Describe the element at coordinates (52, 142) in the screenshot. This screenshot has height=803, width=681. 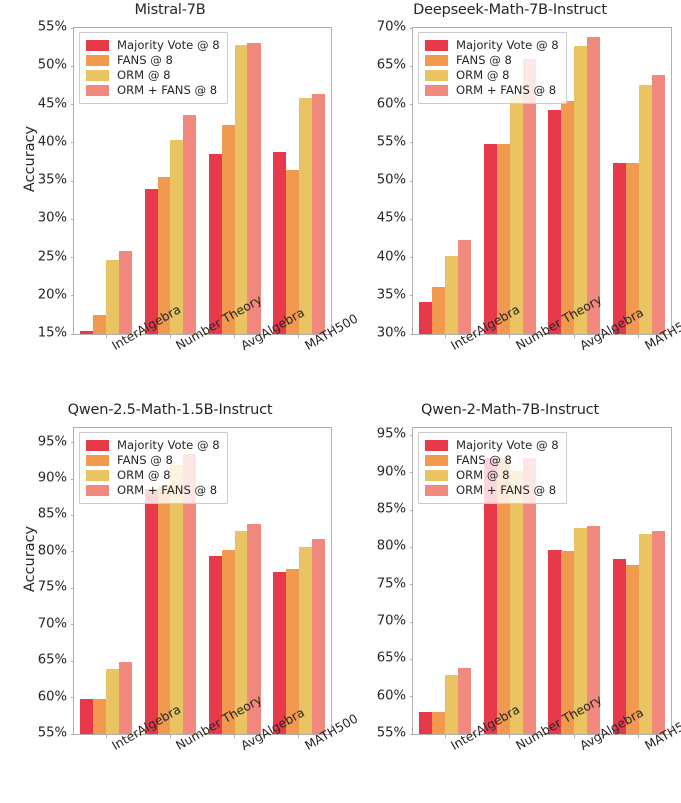
I see `y-tick-label: 40%` at that location.